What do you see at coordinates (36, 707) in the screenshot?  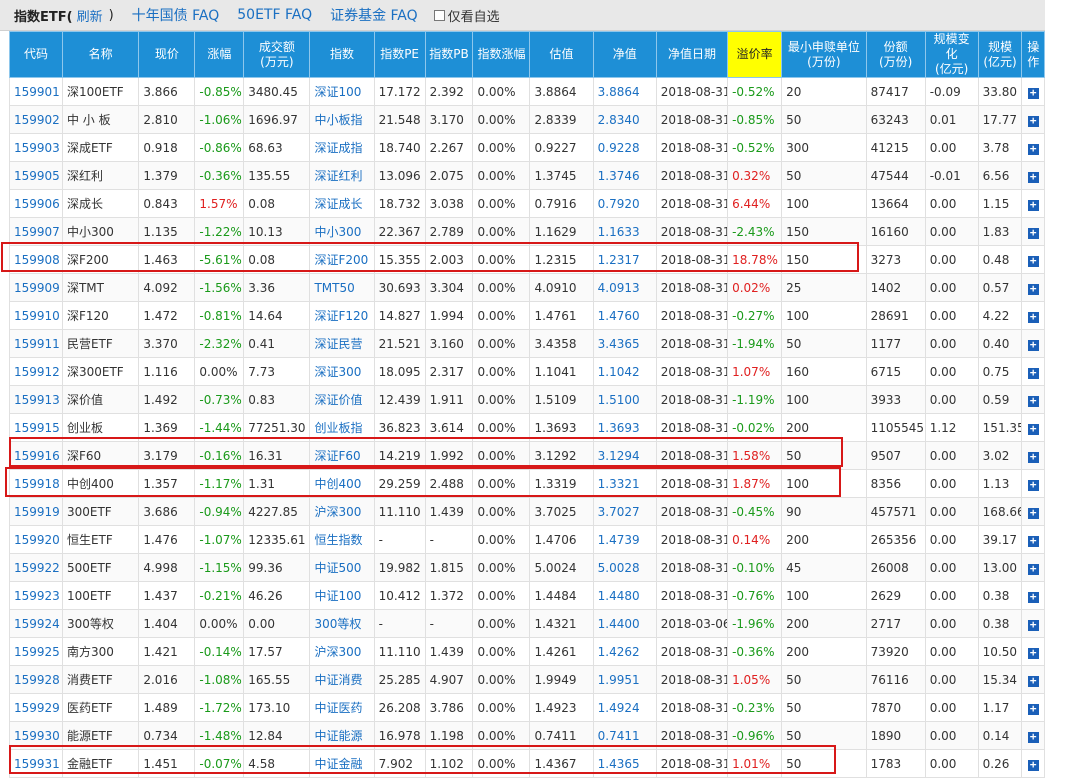 I see `cell-code: 159929` at bounding box center [36, 707].